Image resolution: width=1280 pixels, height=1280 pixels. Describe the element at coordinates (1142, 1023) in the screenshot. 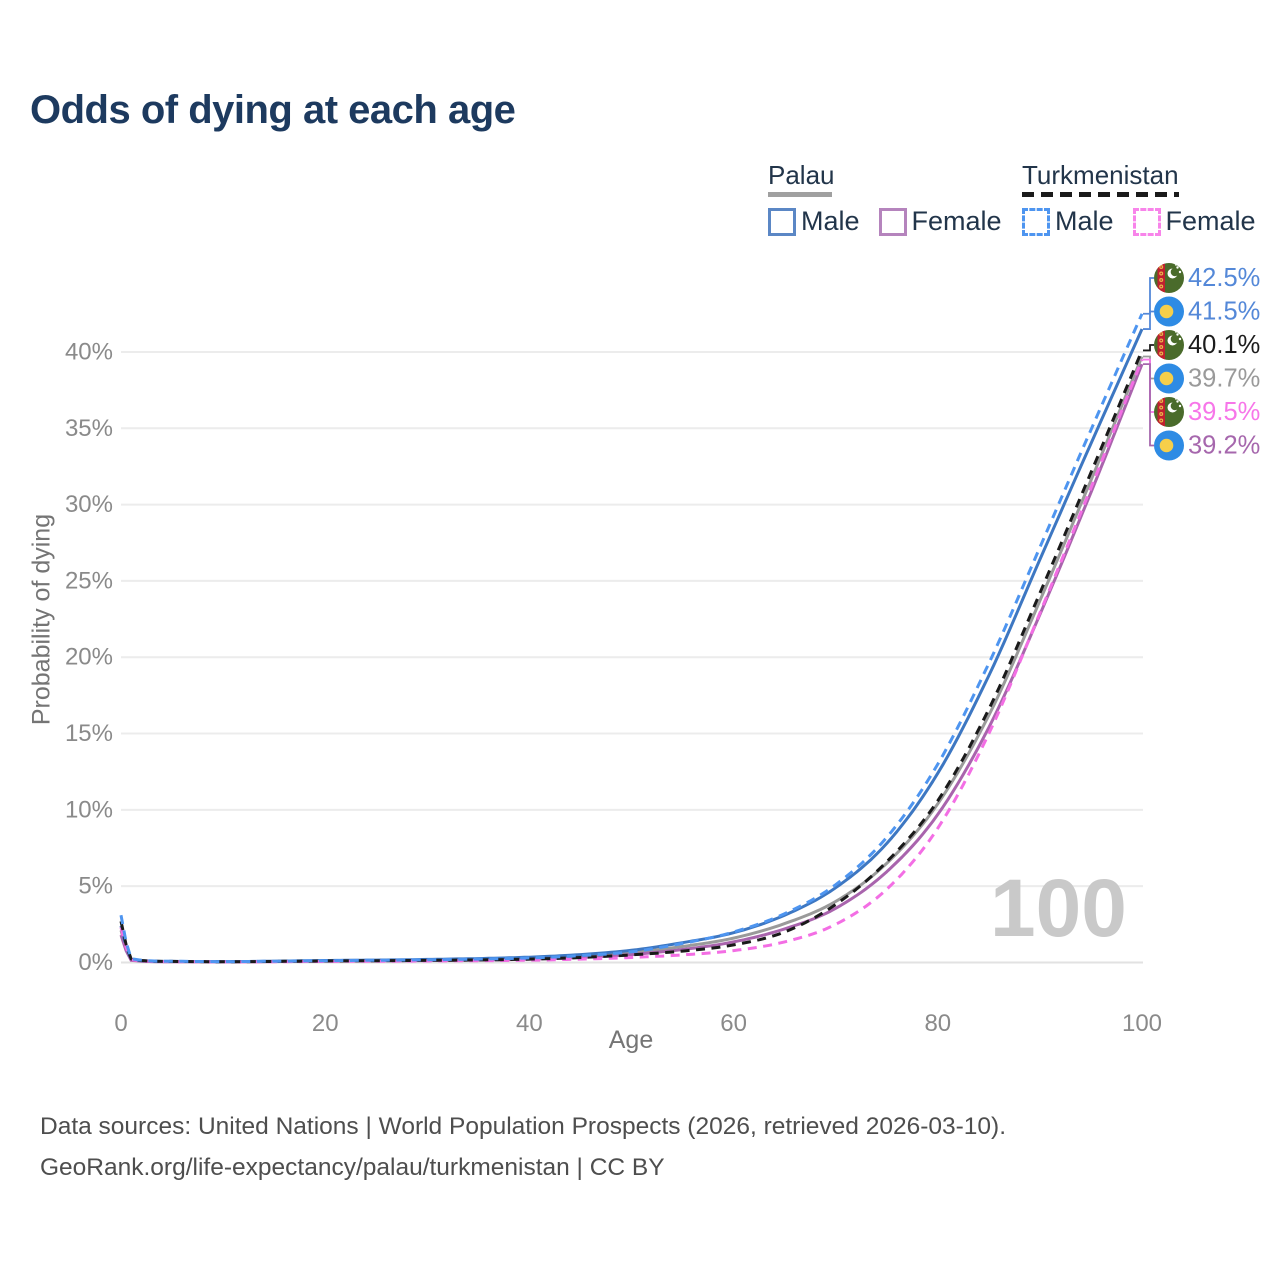

I see `x-tick-label: 100` at that location.